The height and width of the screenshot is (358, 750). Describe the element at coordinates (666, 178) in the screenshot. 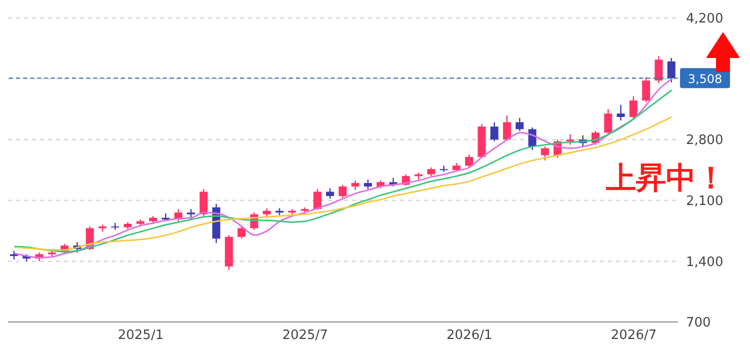

I see `annotation: 上昇中！` at that location.